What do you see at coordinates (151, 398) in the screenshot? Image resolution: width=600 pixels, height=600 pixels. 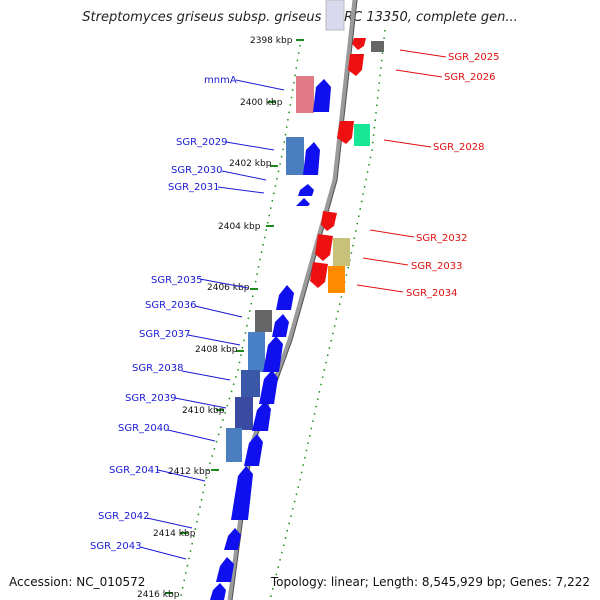 I see `gene-label-sgr-2039: SGR_2039` at bounding box center [151, 398].